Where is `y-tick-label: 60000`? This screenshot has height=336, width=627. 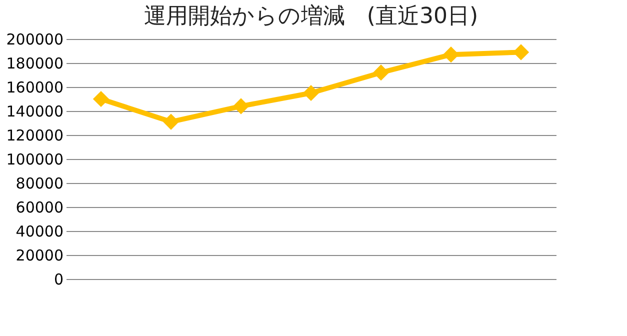 y-tick-label: 60000 is located at coordinates (40, 207).